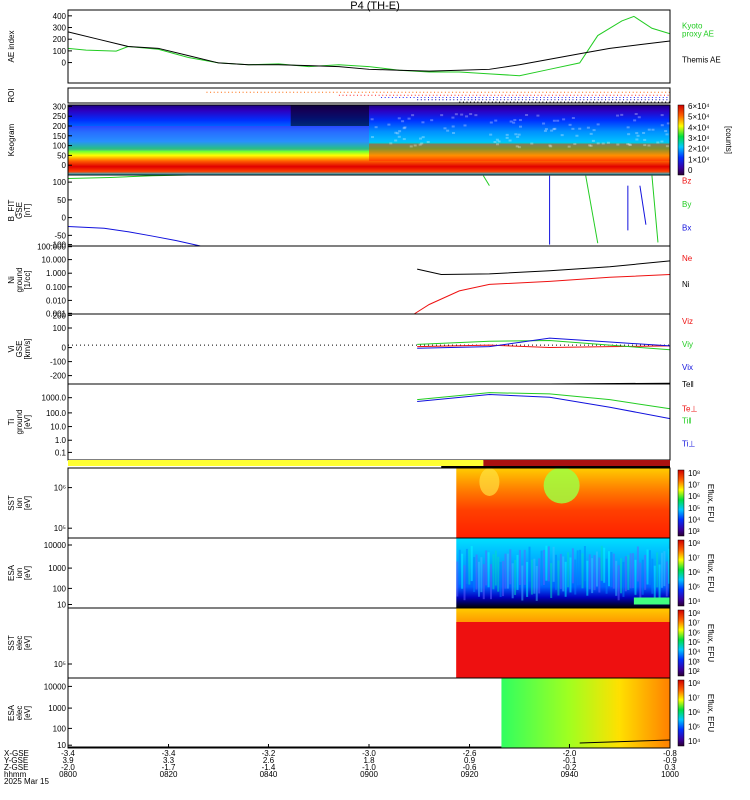  I want to click on x-tick-label: 0940, so click(570, 774).